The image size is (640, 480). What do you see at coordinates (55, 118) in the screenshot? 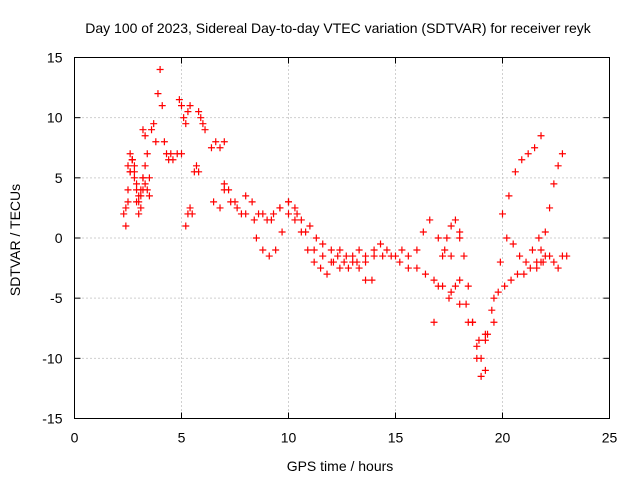
I see `y-tick-label: 10` at bounding box center [55, 118].